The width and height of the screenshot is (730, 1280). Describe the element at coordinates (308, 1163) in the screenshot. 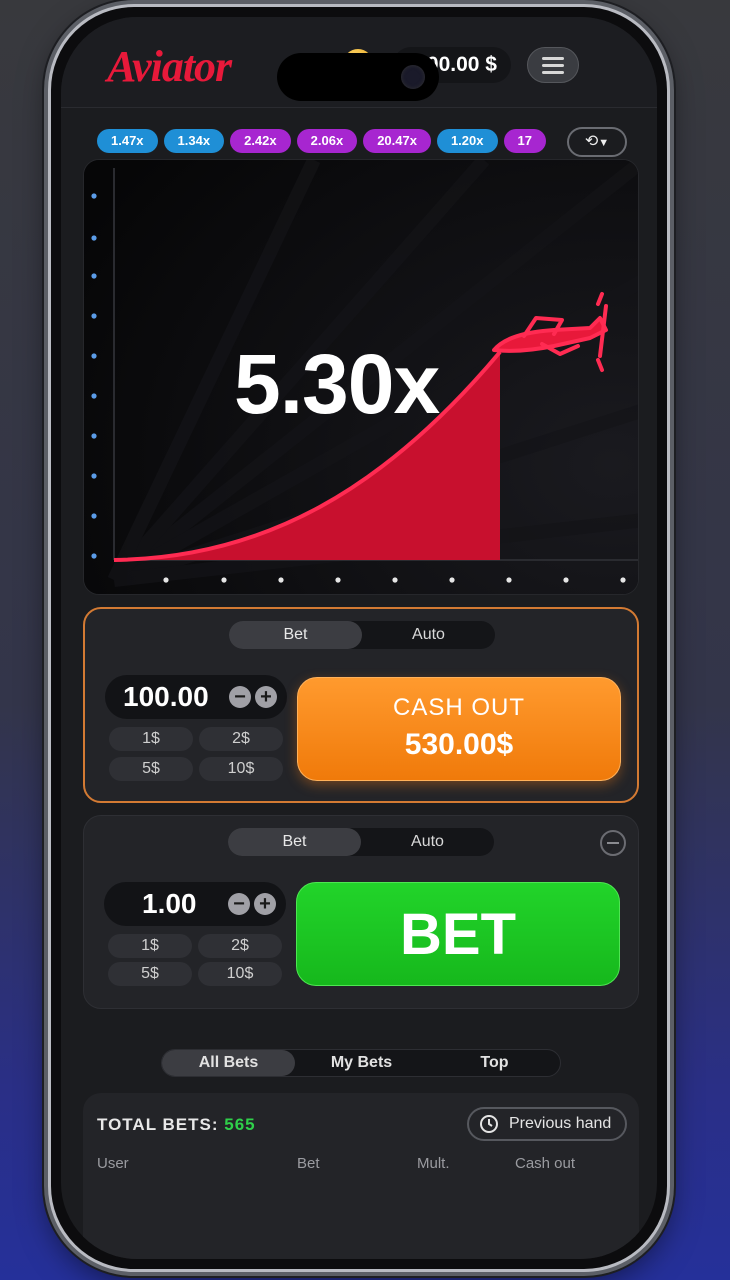

I see `column-bet: Bet` at that location.